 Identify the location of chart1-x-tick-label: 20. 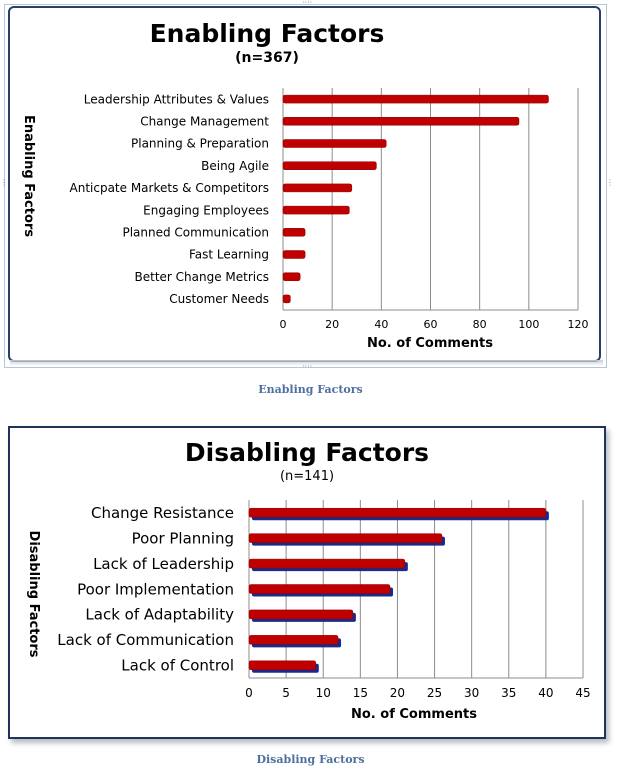
(332, 324).